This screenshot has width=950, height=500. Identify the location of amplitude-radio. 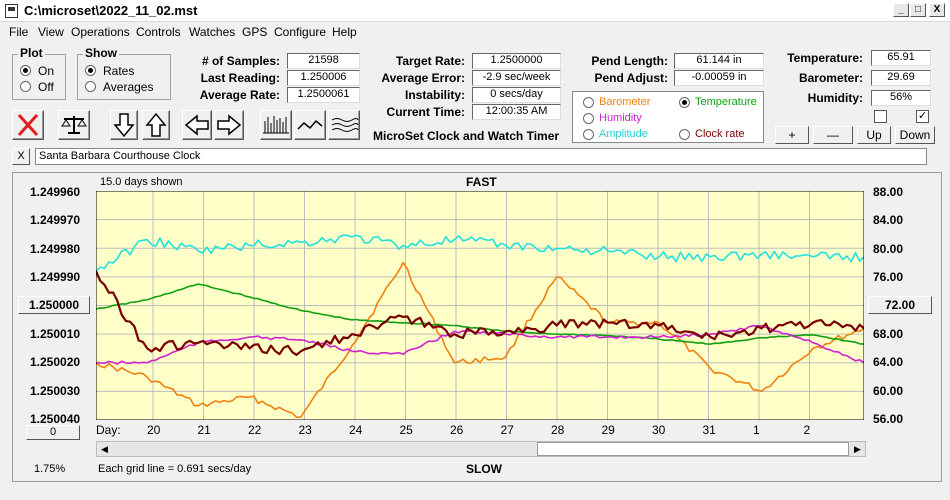
(588, 134).